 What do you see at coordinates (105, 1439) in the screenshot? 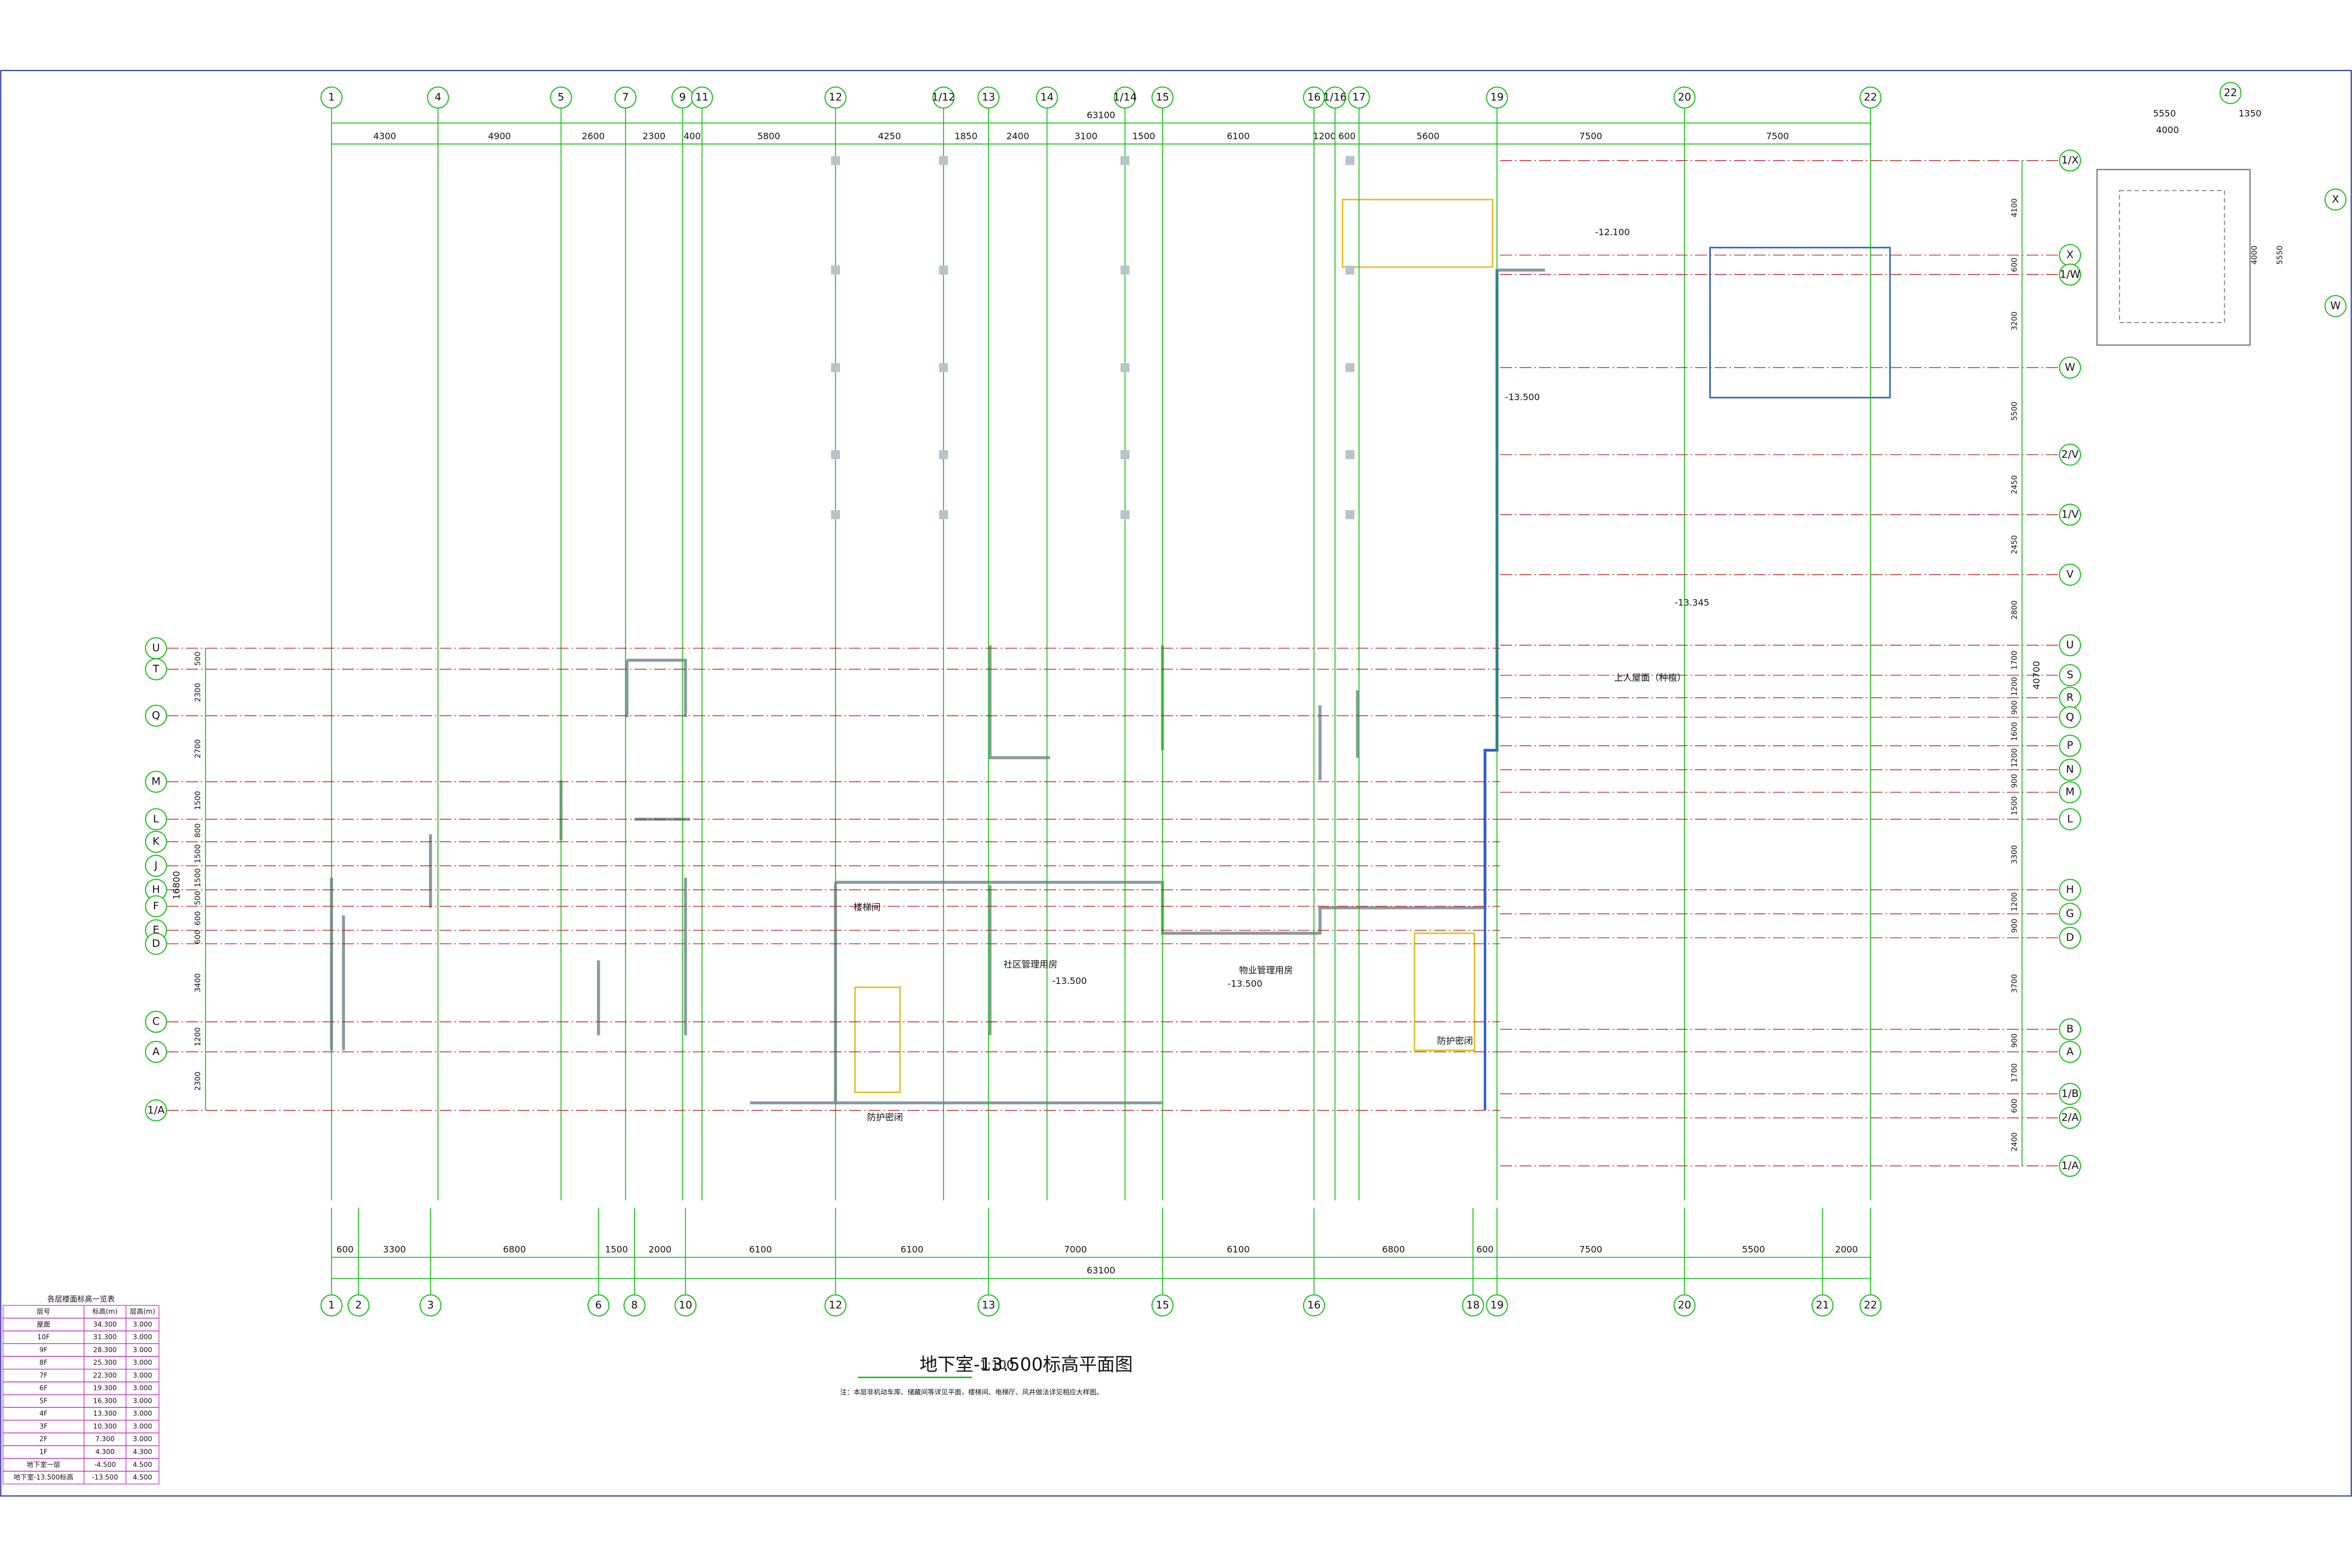
I see `table-text: 7.300` at bounding box center [105, 1439].